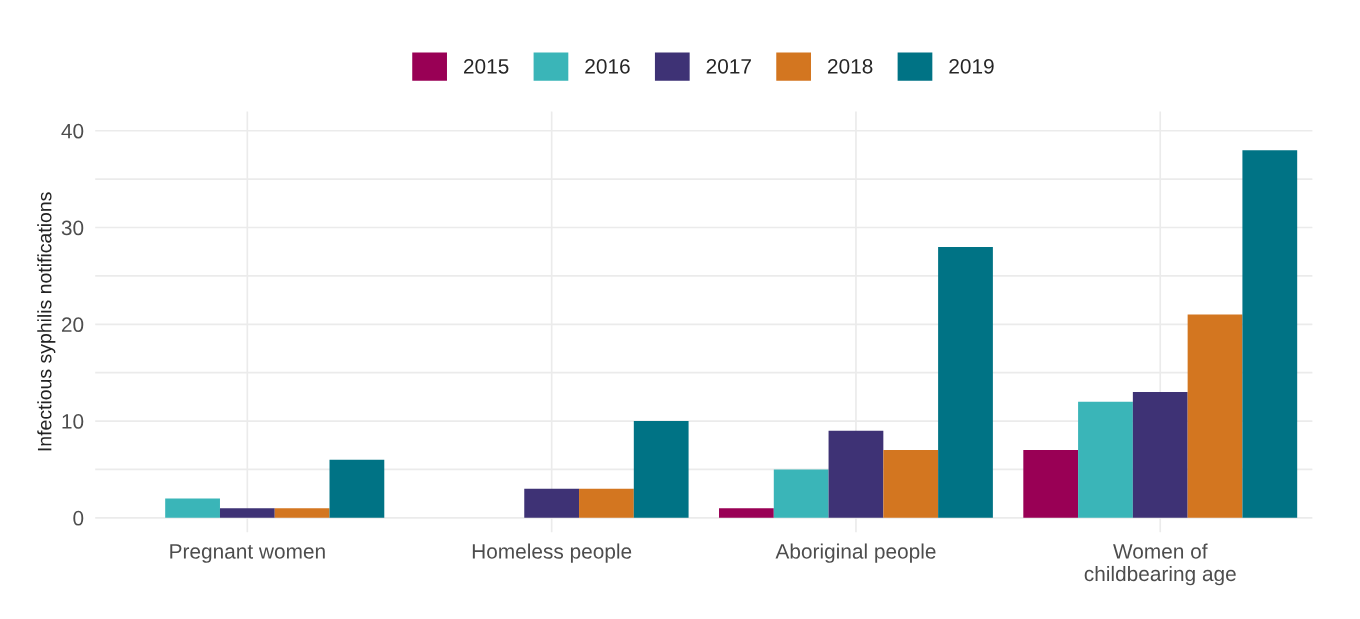  I want to click on y-tick-label: 20, so click(72, 325).